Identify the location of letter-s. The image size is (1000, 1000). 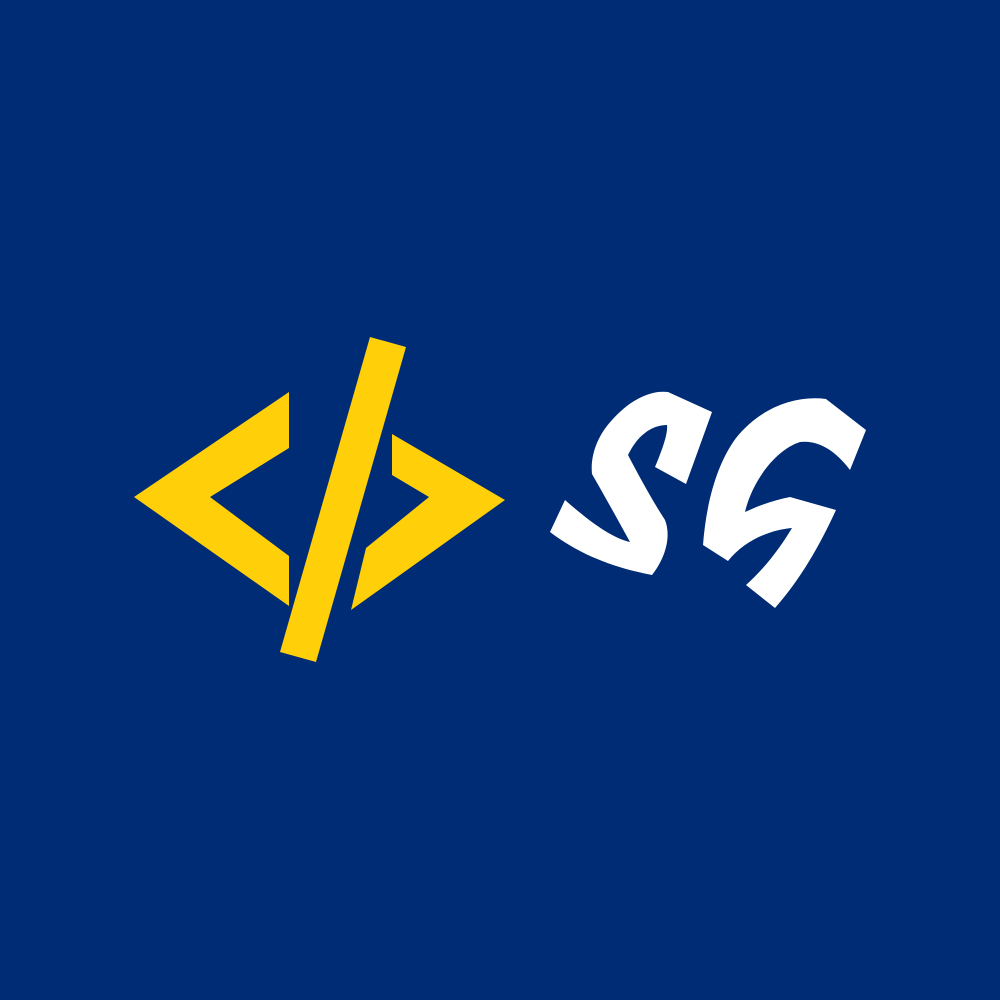
(631, 483).